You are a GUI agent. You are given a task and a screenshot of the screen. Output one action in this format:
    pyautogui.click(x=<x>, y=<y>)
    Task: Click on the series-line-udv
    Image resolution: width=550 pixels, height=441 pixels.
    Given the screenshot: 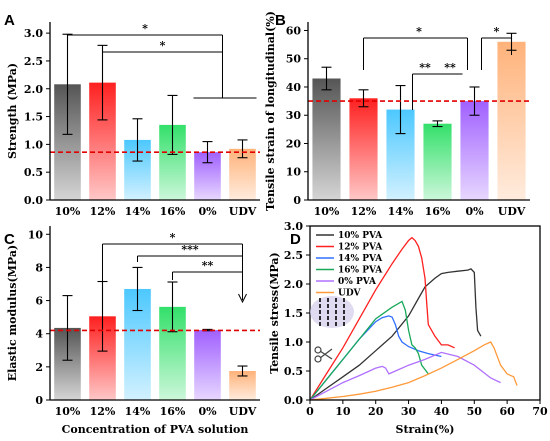 What is the action you would take?
    pyautogui.click(x=413, y=371)
    